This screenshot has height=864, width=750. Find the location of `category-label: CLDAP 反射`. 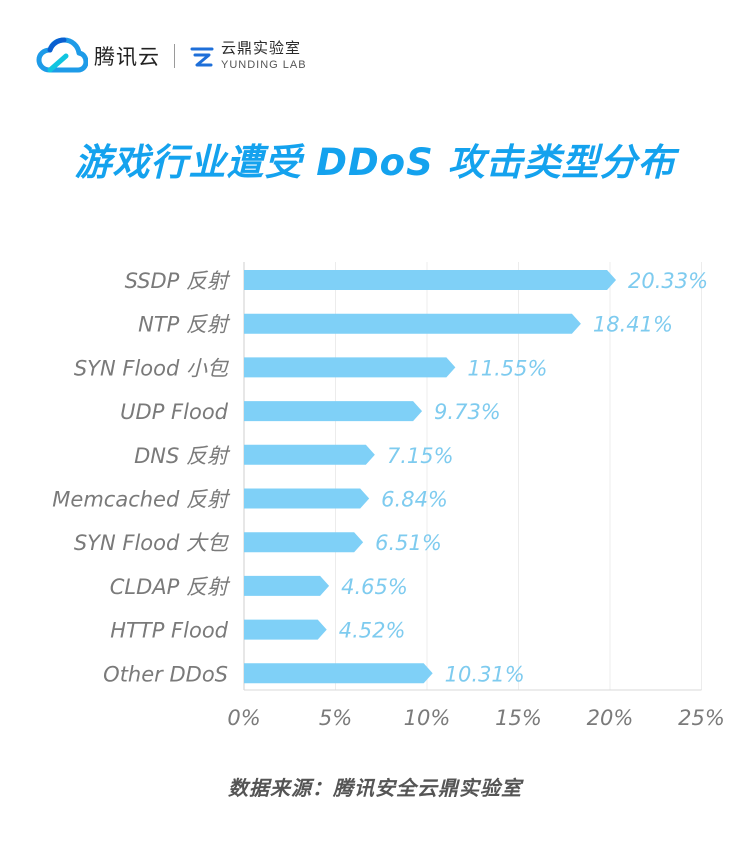

category-label: CLDAP 反射 is located at coordinates (170, 587).